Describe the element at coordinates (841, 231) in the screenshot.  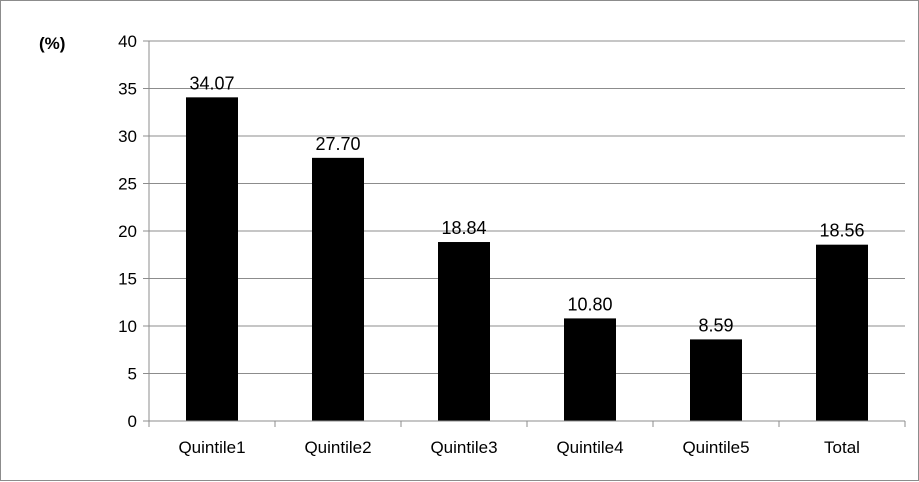
I see `data-label-total: 18.56` at that location.